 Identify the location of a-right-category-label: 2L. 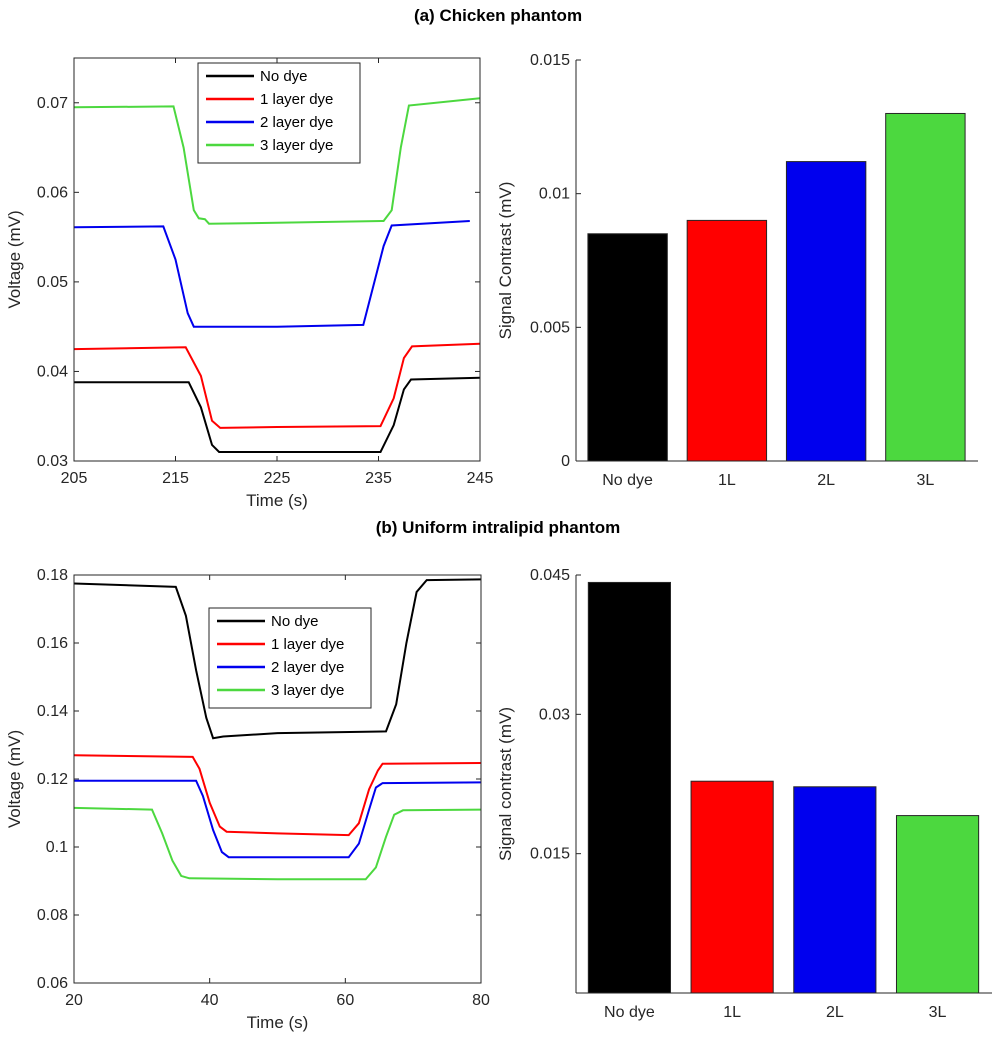
(826, 480).